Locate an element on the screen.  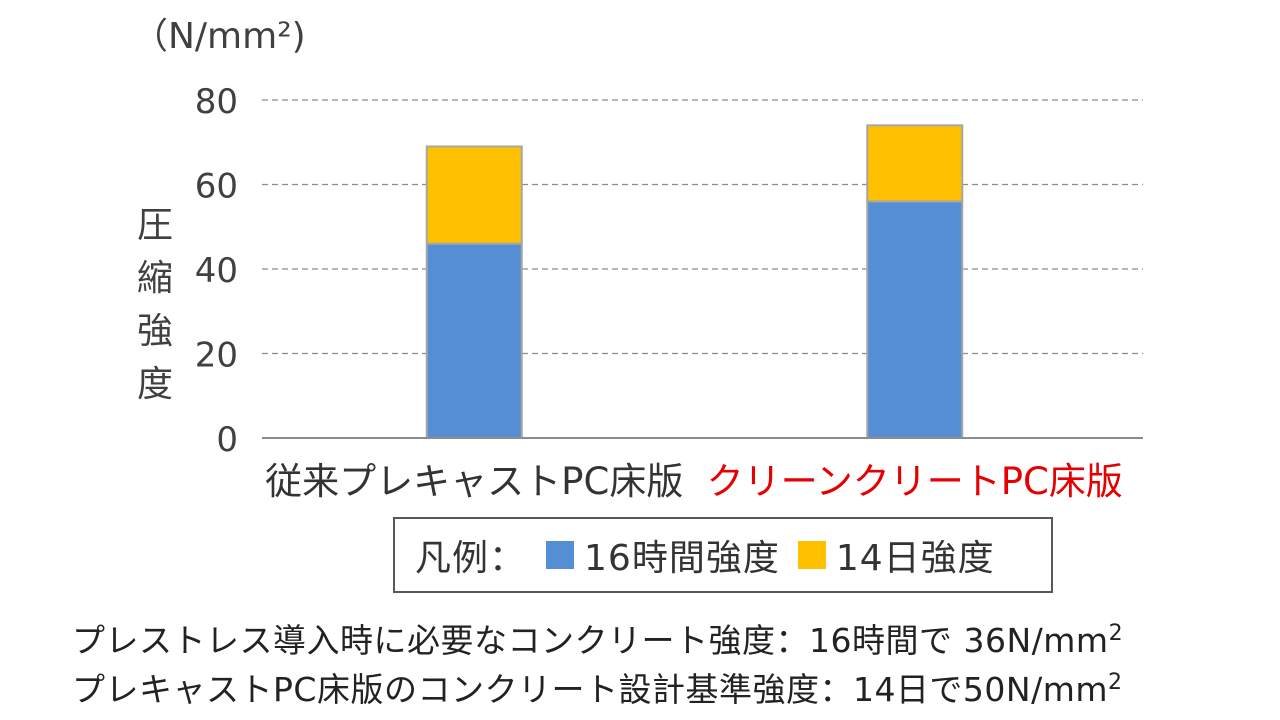
footnote-line-2-text: プレキャストPC床版のコンクリート設計基準強度：14日で50N/mm is located at coordinates (590, 689).